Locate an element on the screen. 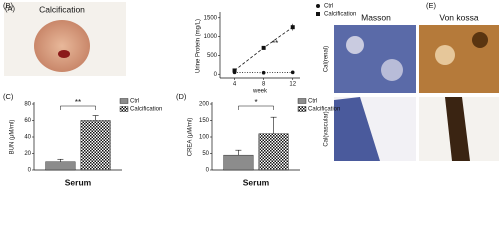  x-tick-label: 8 is located at coordinates (264, 85).